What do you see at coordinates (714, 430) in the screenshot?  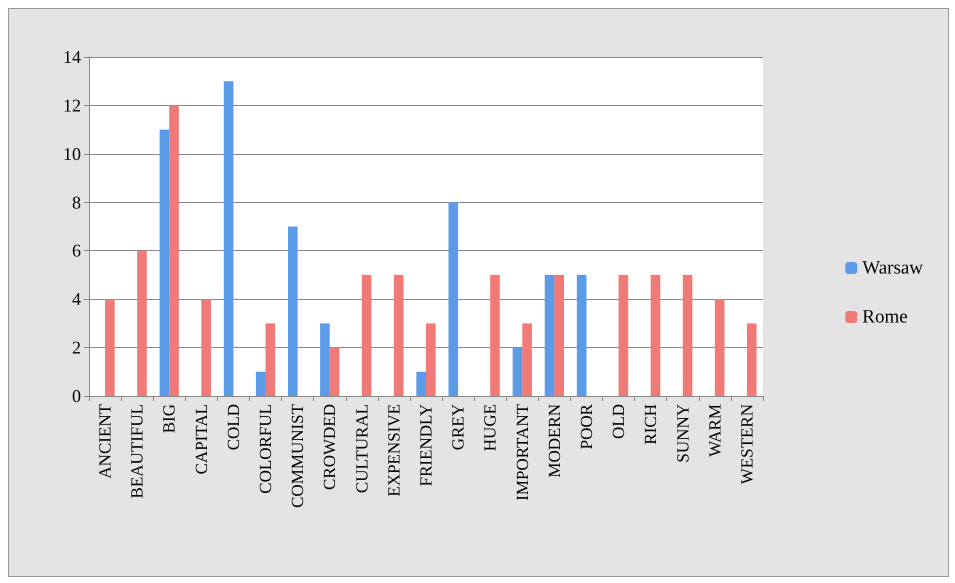 I see `x-tick-label: WARM` at bounding box center [714, 430].